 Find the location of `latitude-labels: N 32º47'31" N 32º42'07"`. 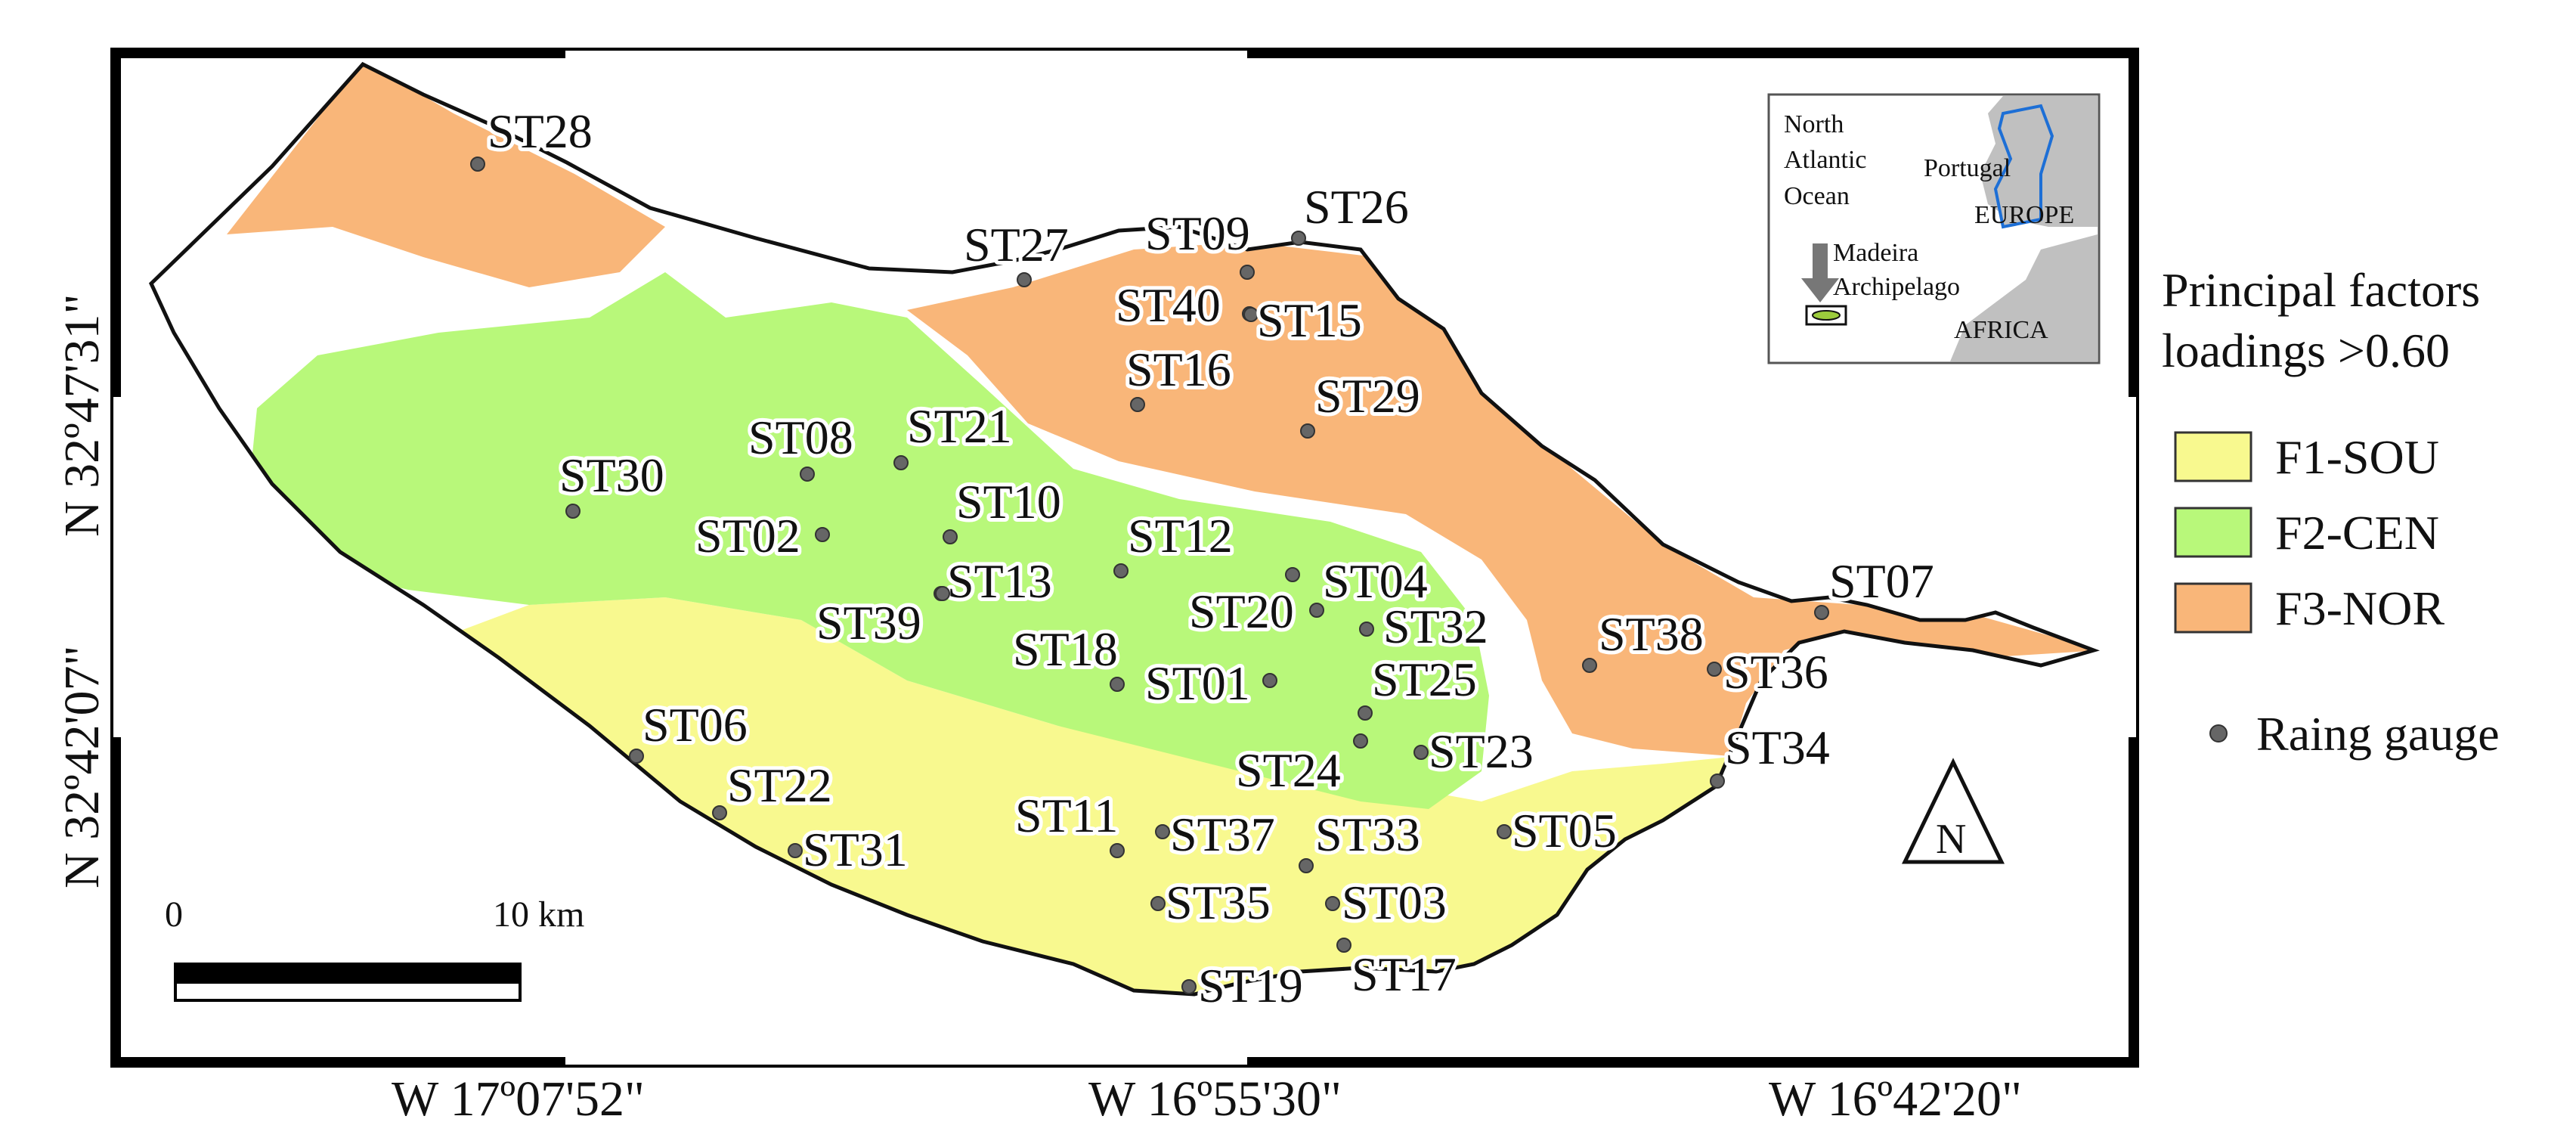

latitude-labels: N 32º47'31" N 32º42'07" is located at coordinates (82, 591).